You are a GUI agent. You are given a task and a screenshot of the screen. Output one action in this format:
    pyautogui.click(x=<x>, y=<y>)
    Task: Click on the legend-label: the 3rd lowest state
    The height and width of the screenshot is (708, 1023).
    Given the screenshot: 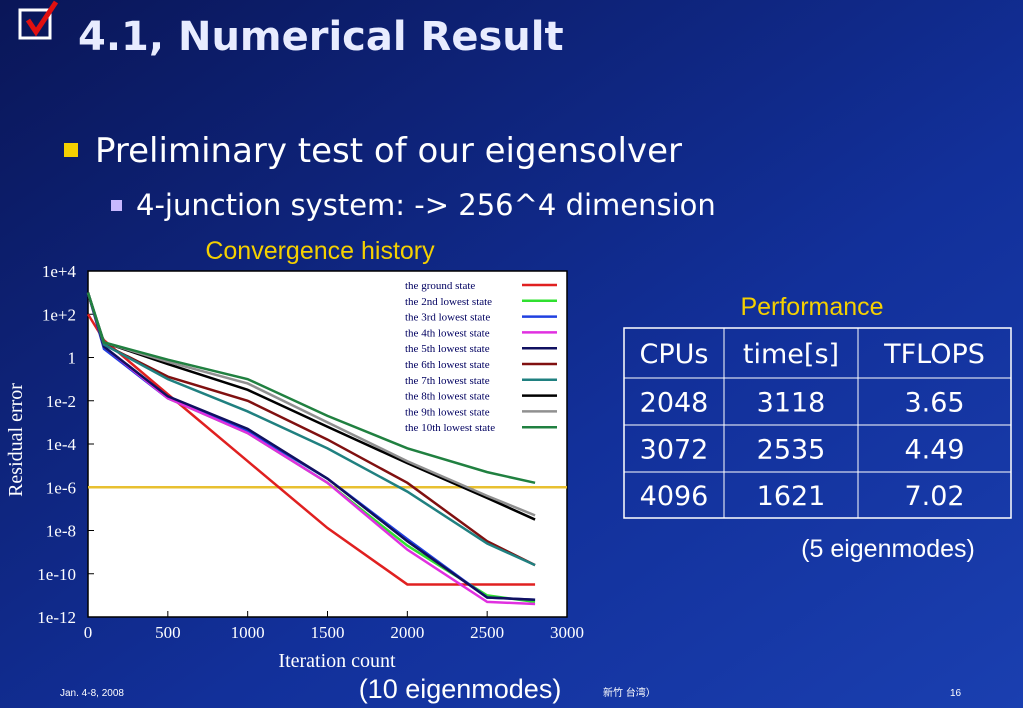 What is the action you would take?
    pyautogui.click(x=447, y=318)
    